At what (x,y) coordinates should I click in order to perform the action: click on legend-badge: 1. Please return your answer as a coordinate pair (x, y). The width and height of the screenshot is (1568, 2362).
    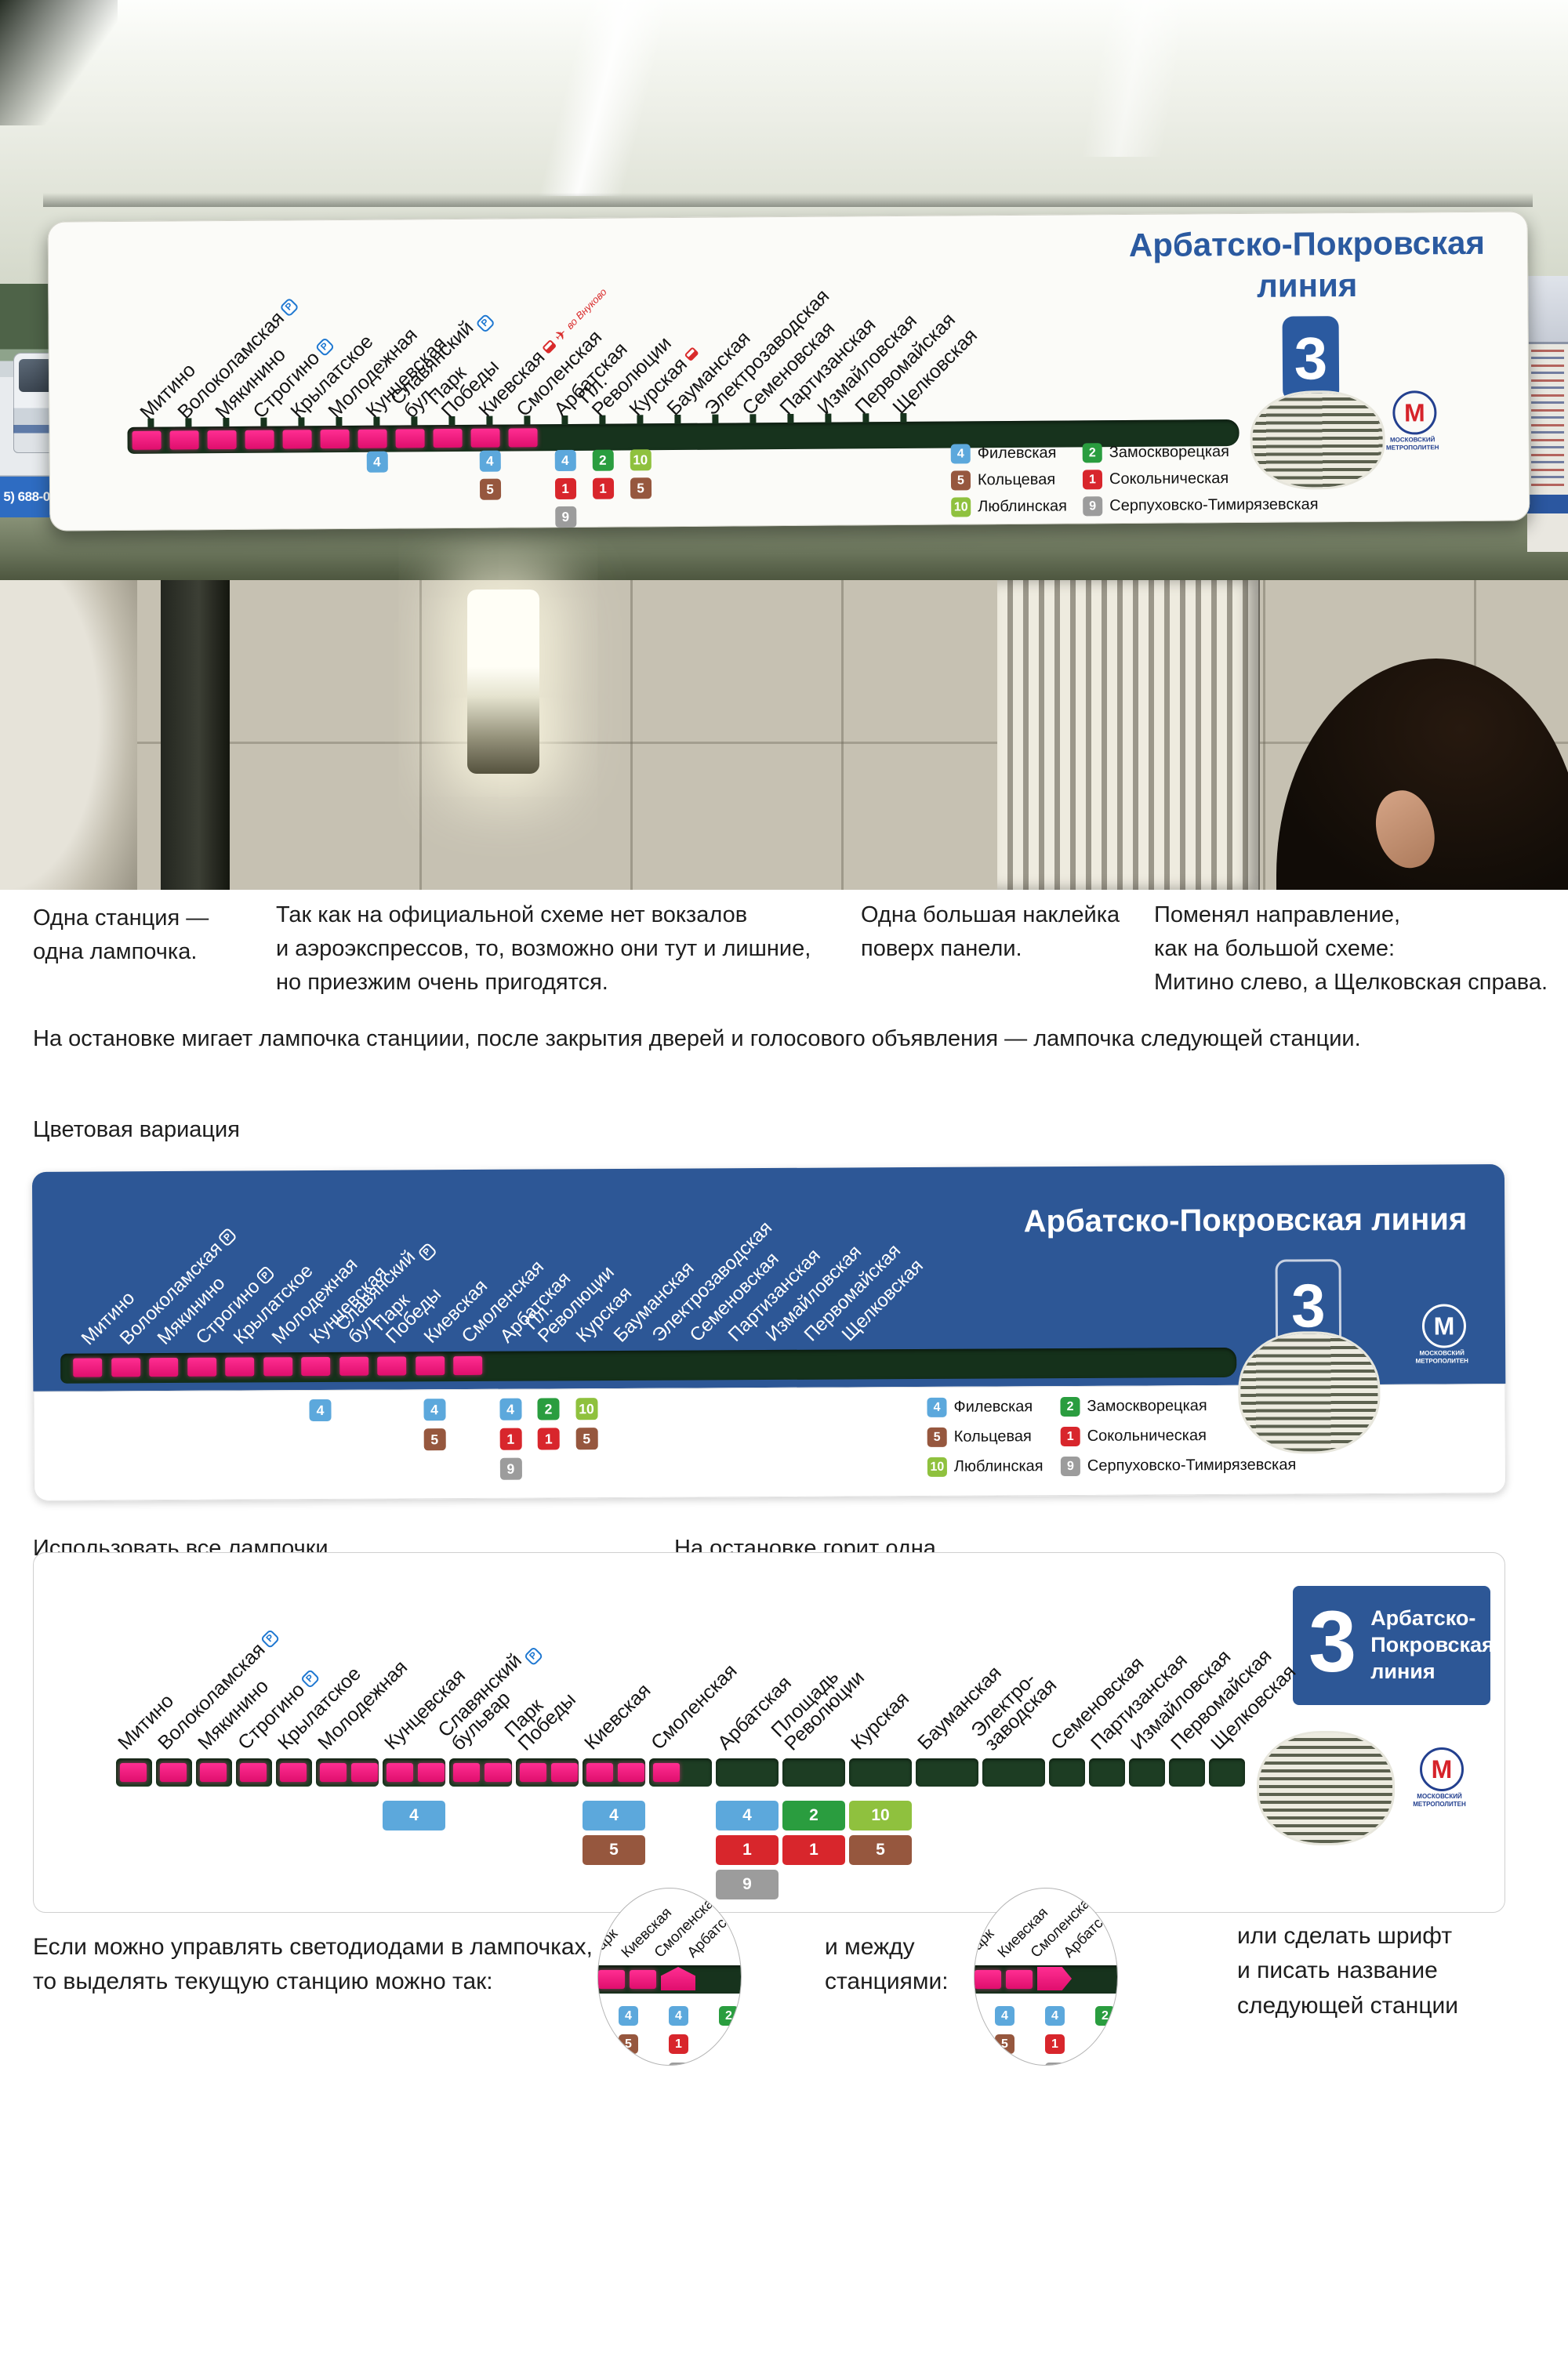
    Looking at the image, I should click on (1070, 1436).